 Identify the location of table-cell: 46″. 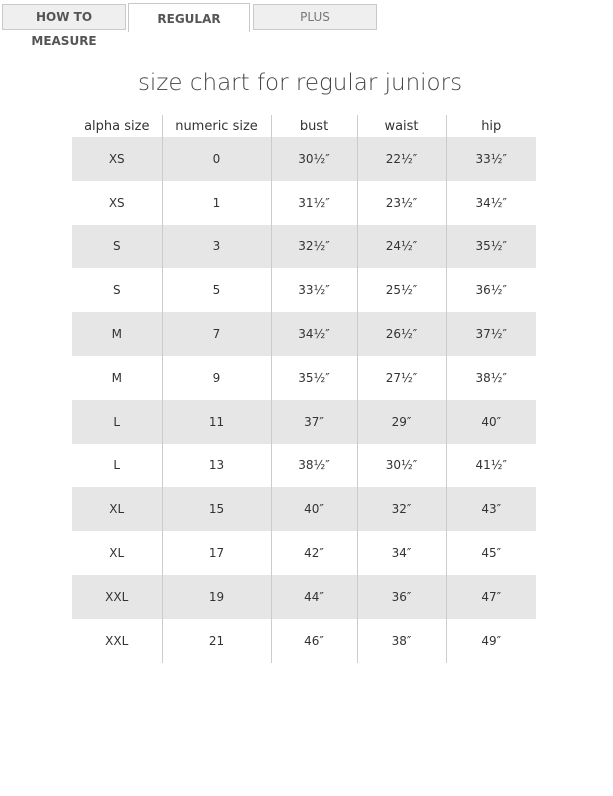
(313, 640).